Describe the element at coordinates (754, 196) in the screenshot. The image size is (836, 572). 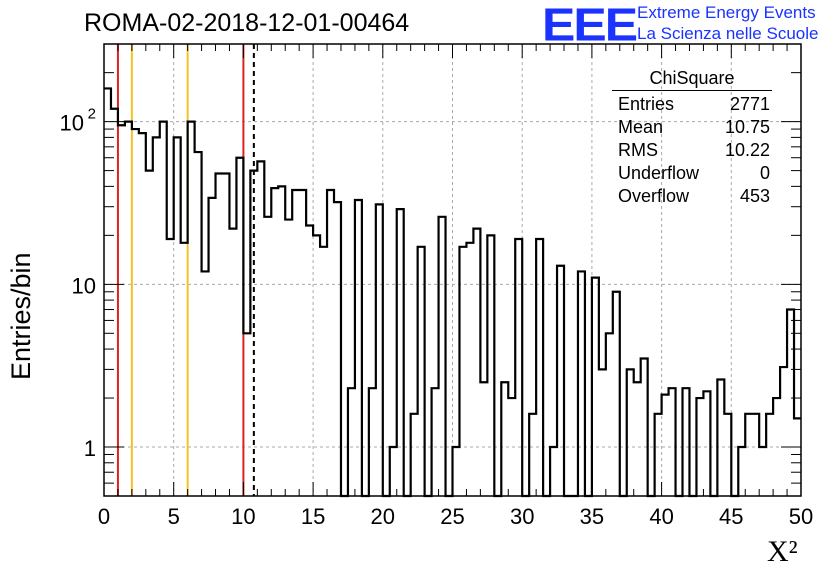
I see `stats-value: 453` at that location.